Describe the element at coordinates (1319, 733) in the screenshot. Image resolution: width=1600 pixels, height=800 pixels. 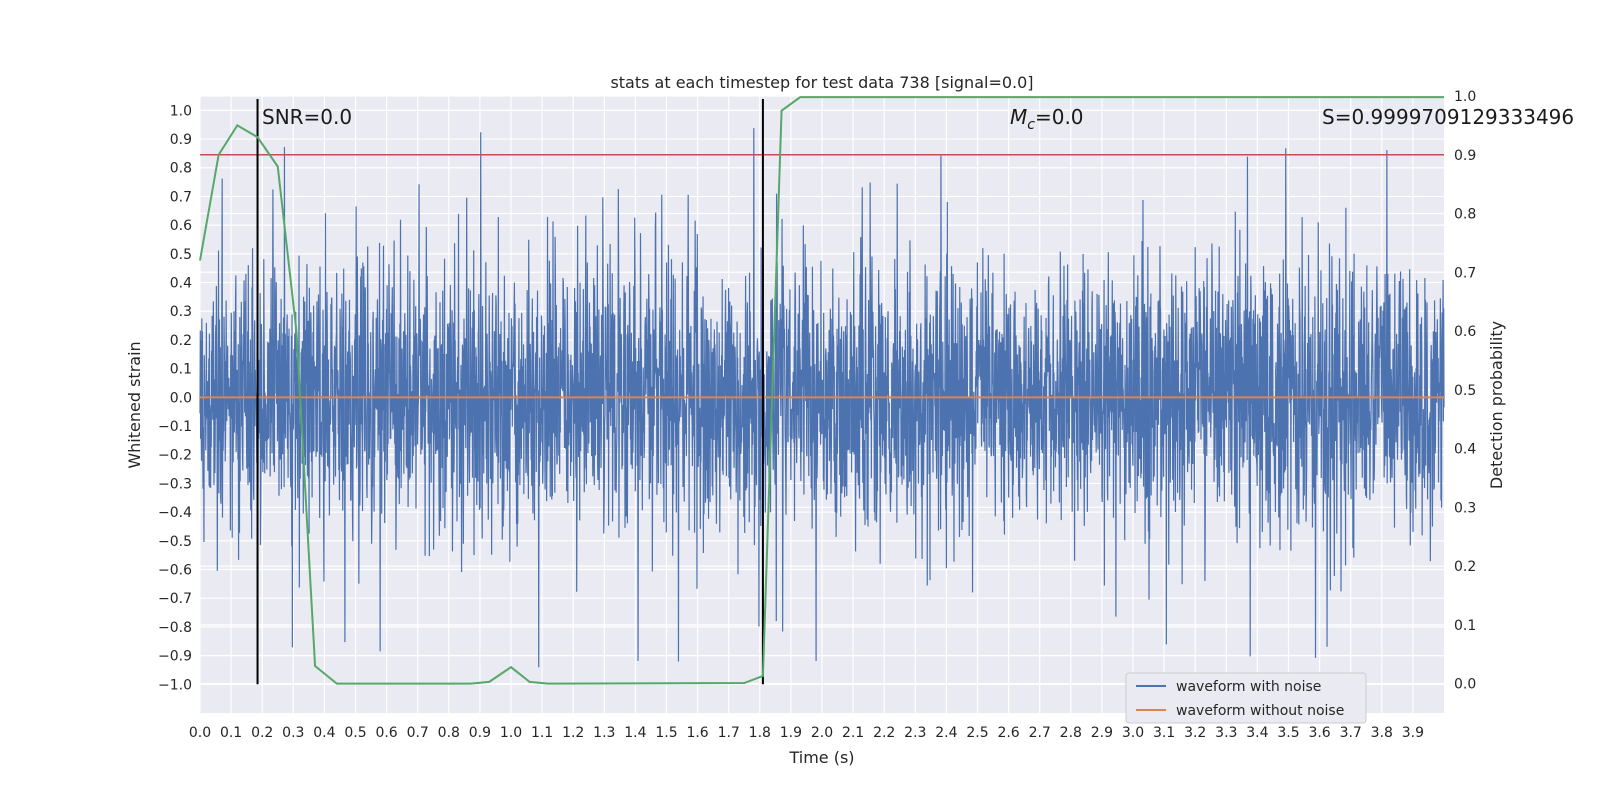
I see `x-tick-label: 3.6` at that location.